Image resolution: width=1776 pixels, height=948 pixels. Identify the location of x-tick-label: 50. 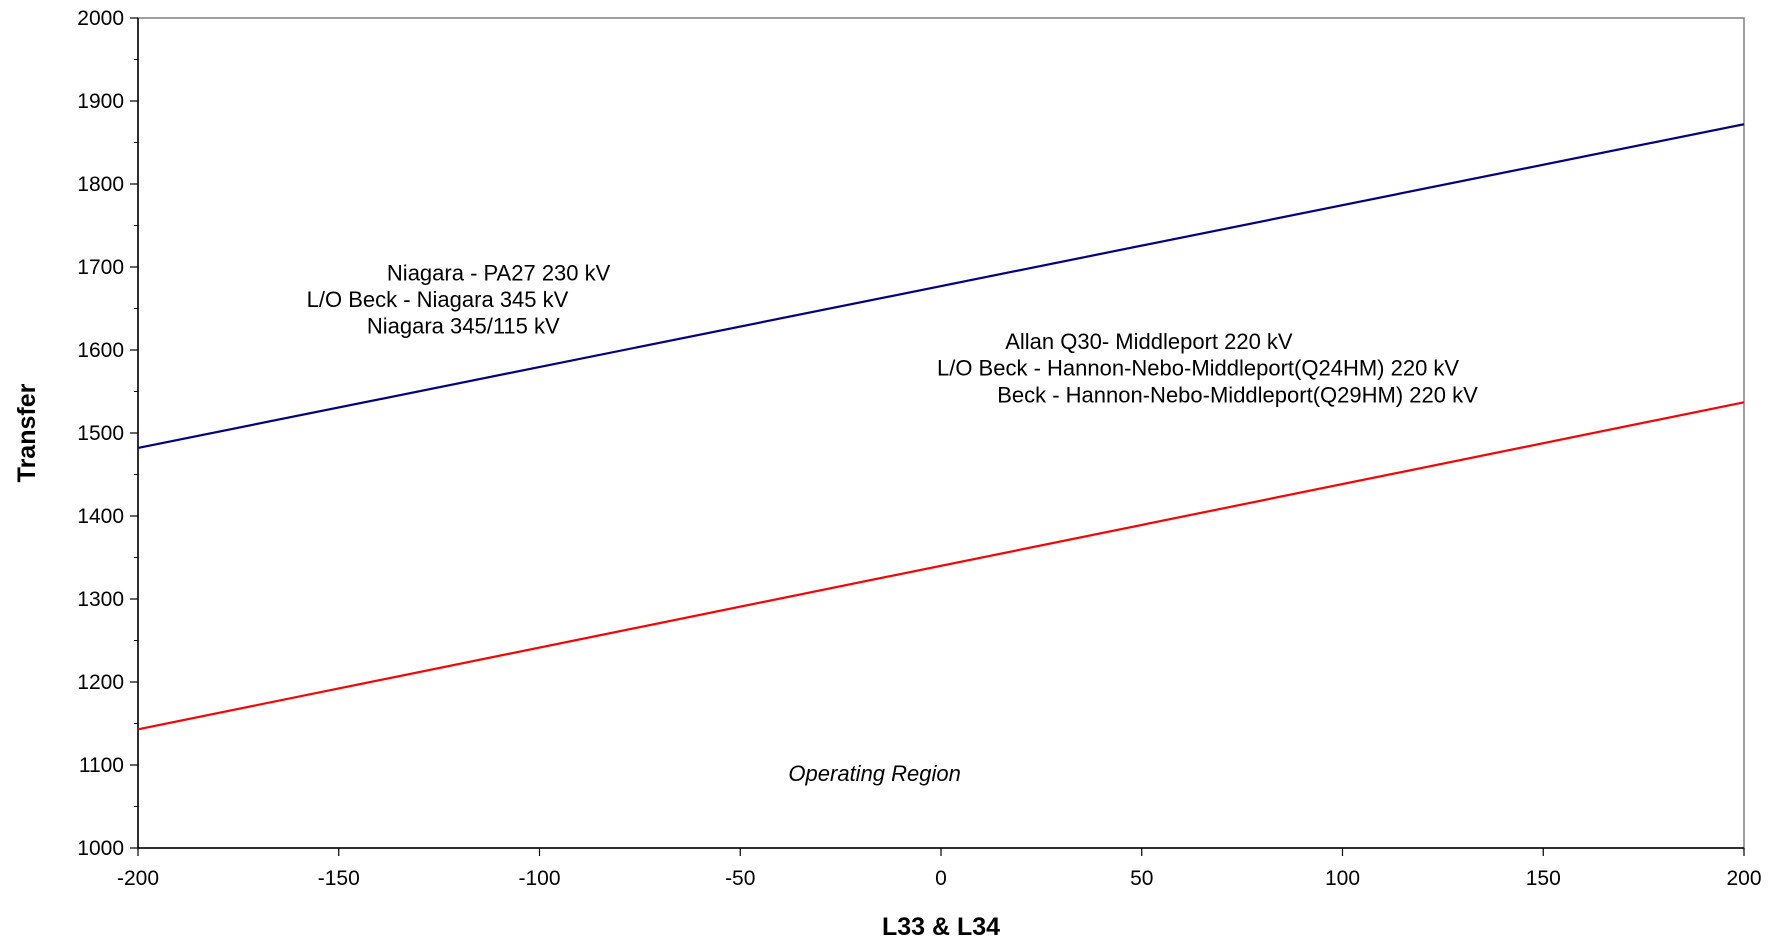
(1141, 878).